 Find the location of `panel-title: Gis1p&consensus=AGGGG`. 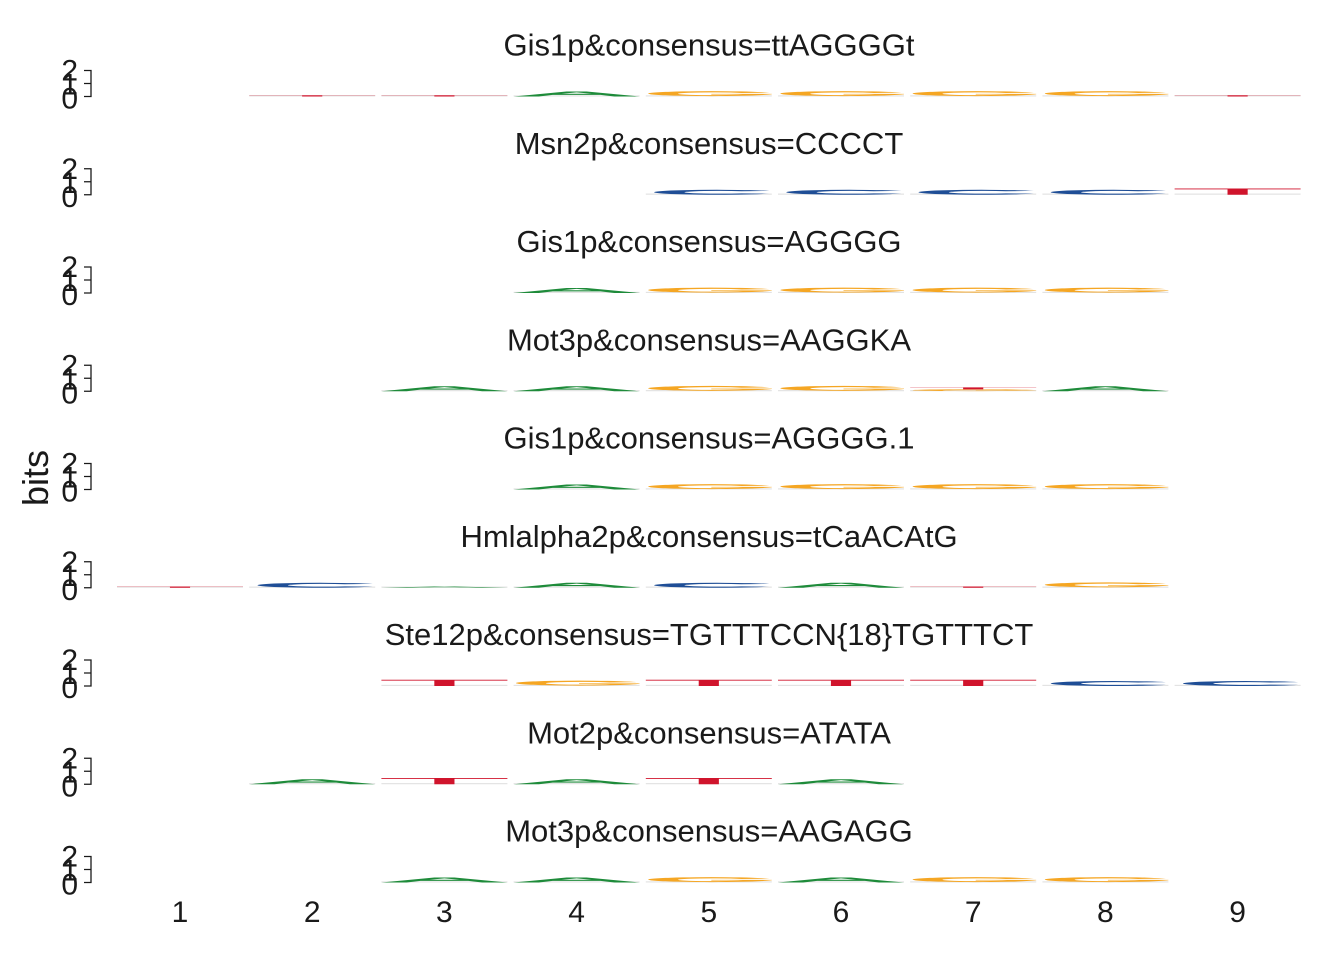

panel-title: Gis1p&consensus=AGGGG is located at coordinates (708, 241).